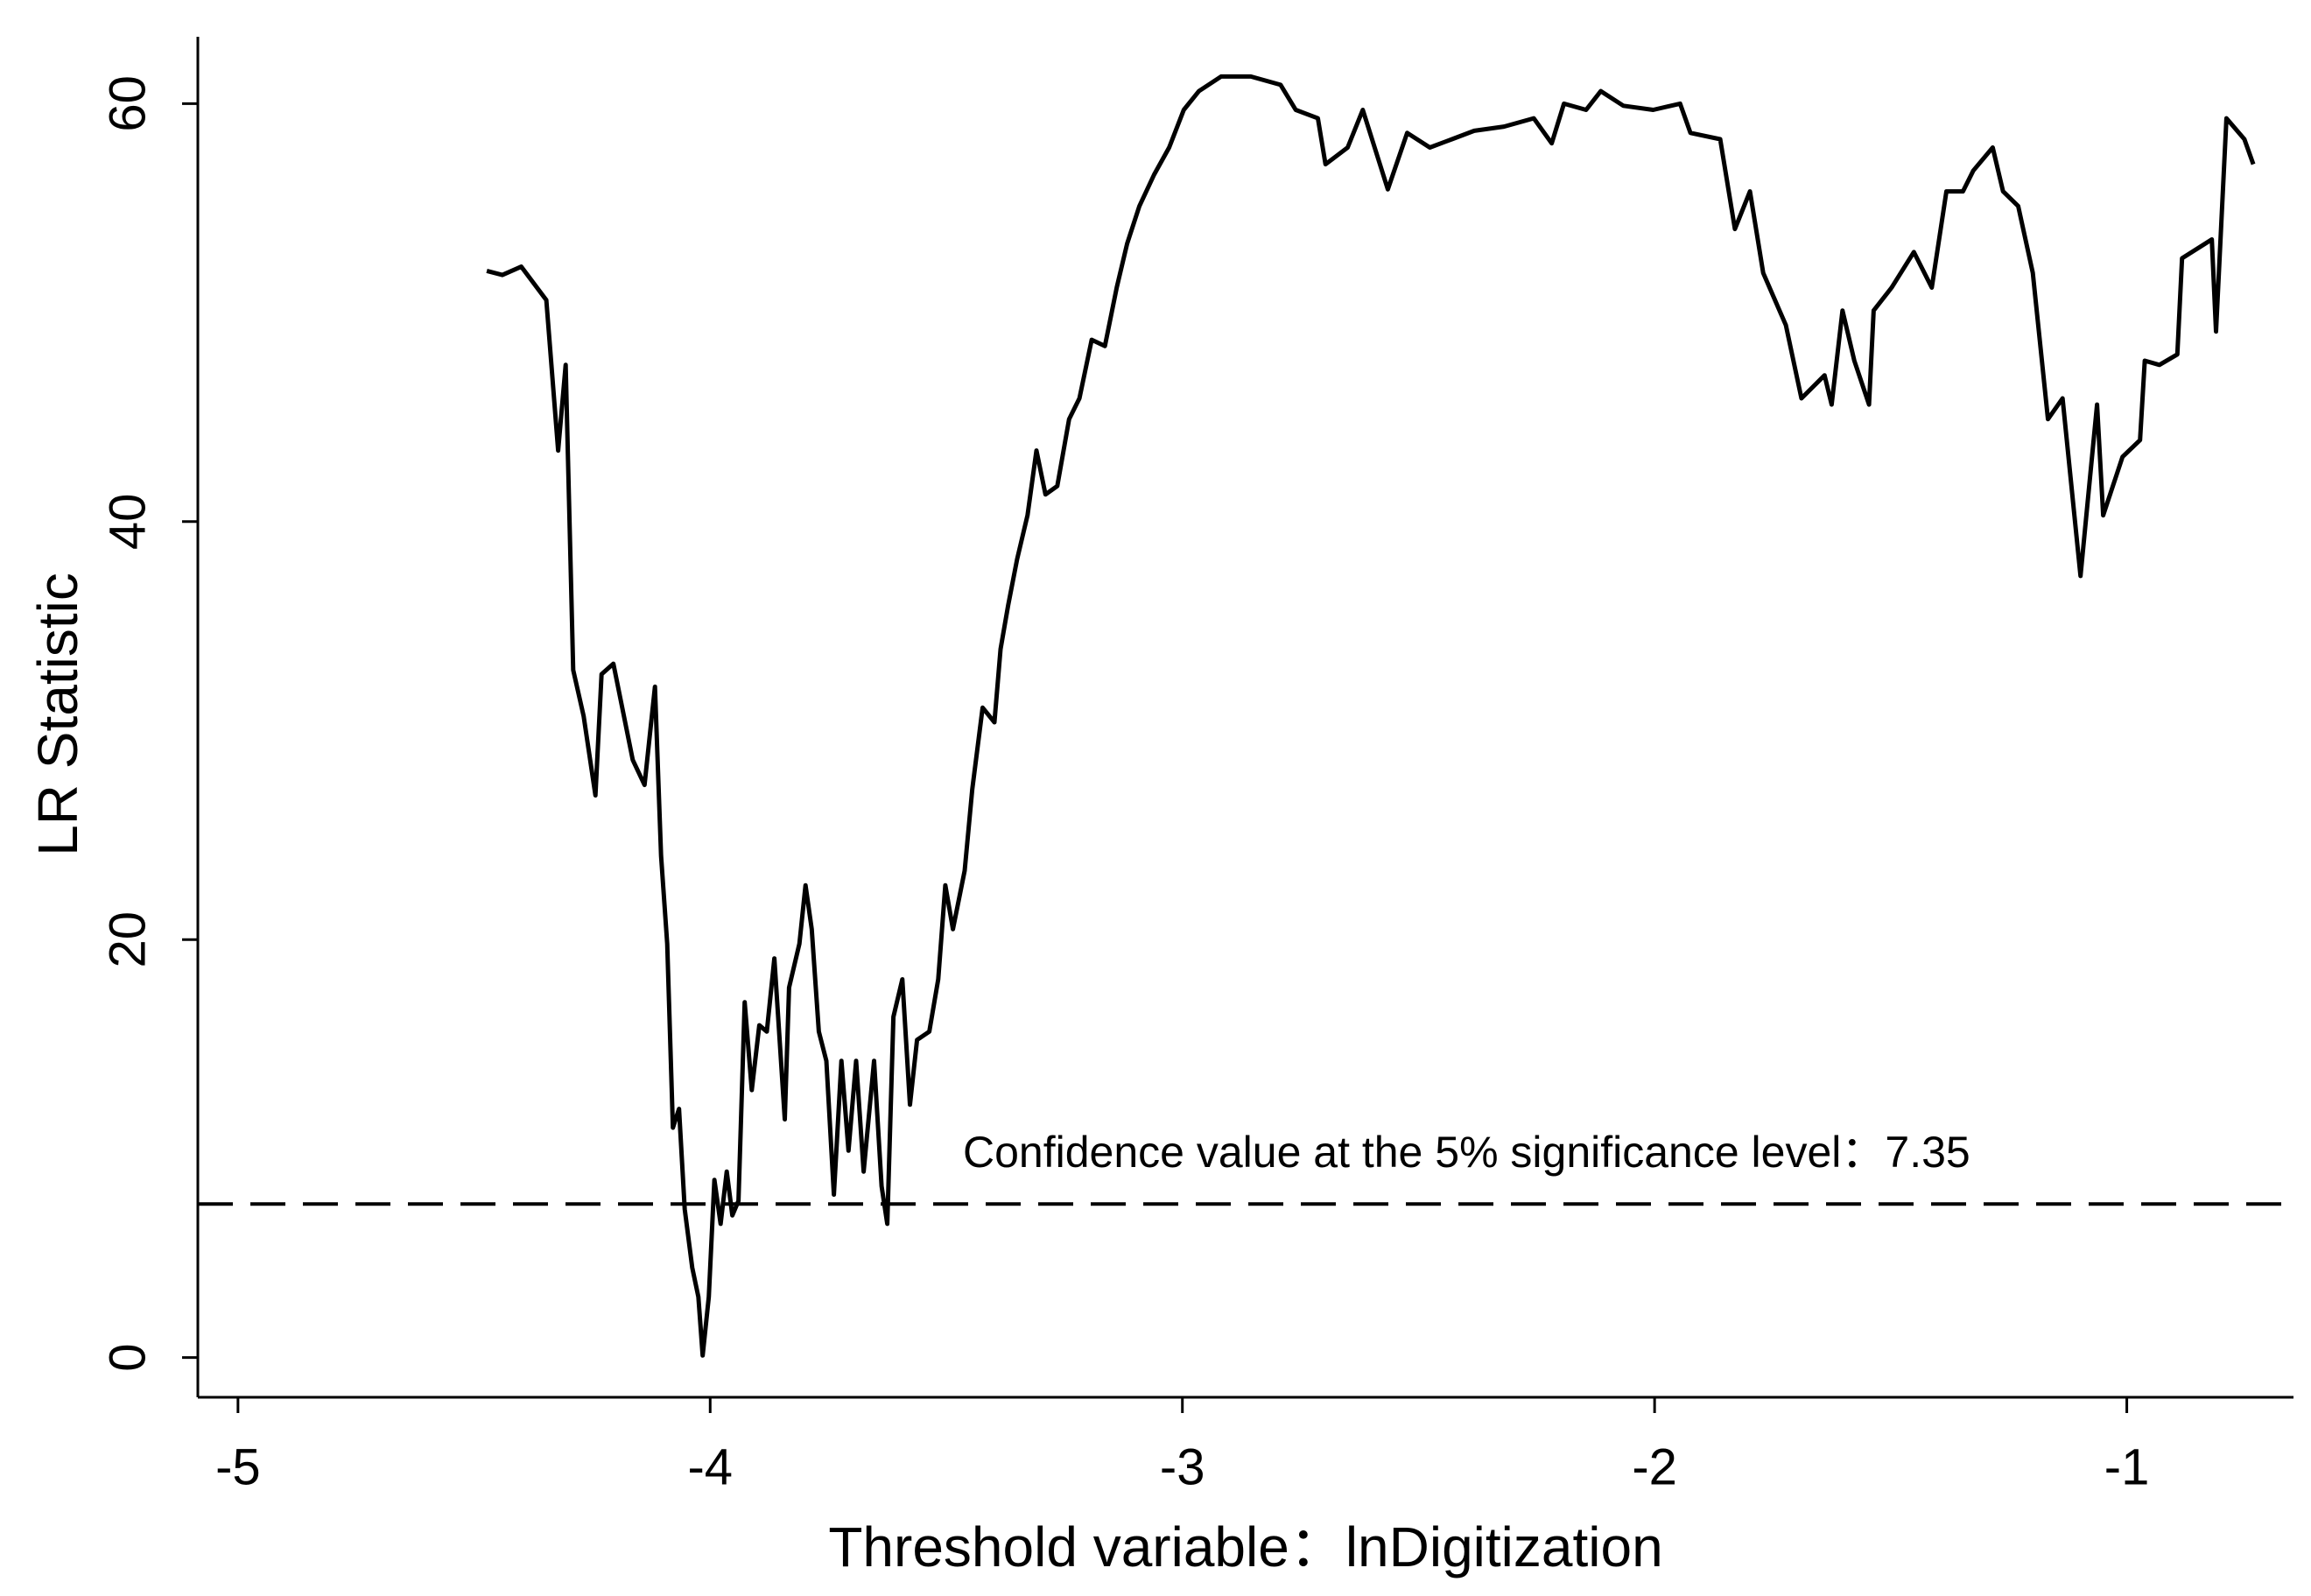  I want to click on x-tick-label: -2, so click(1654, 1466).